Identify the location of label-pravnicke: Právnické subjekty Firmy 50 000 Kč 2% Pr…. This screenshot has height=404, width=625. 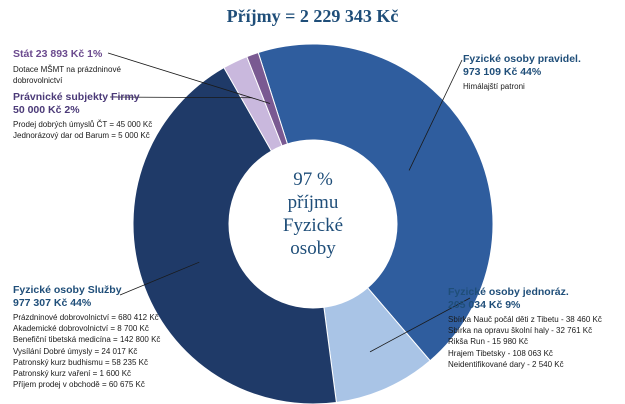
(82, 116).